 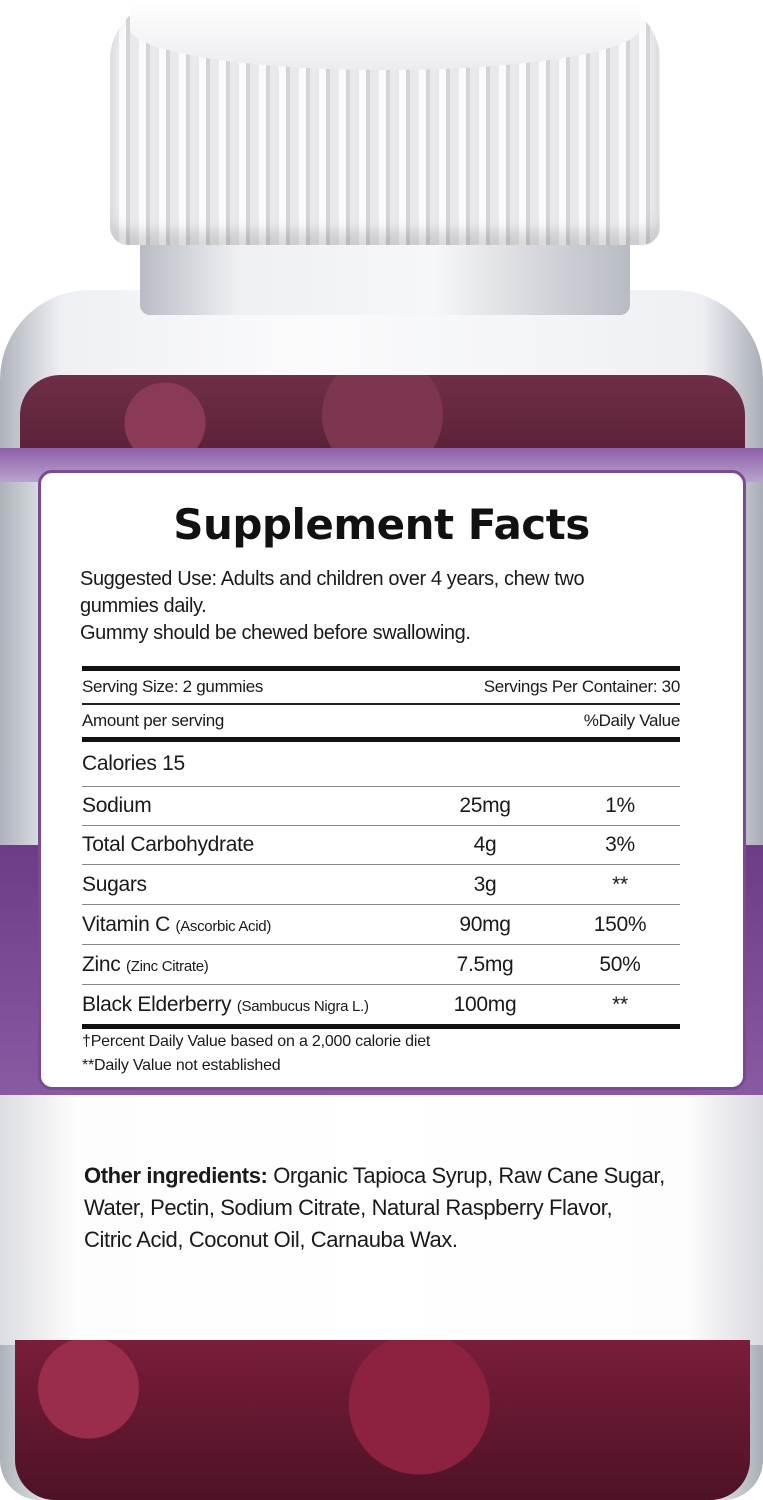 What do you see at coordinates (101, 964) in the screenshot?
I see `nutrient-label: Zinc` at bounding box center [101, 964].